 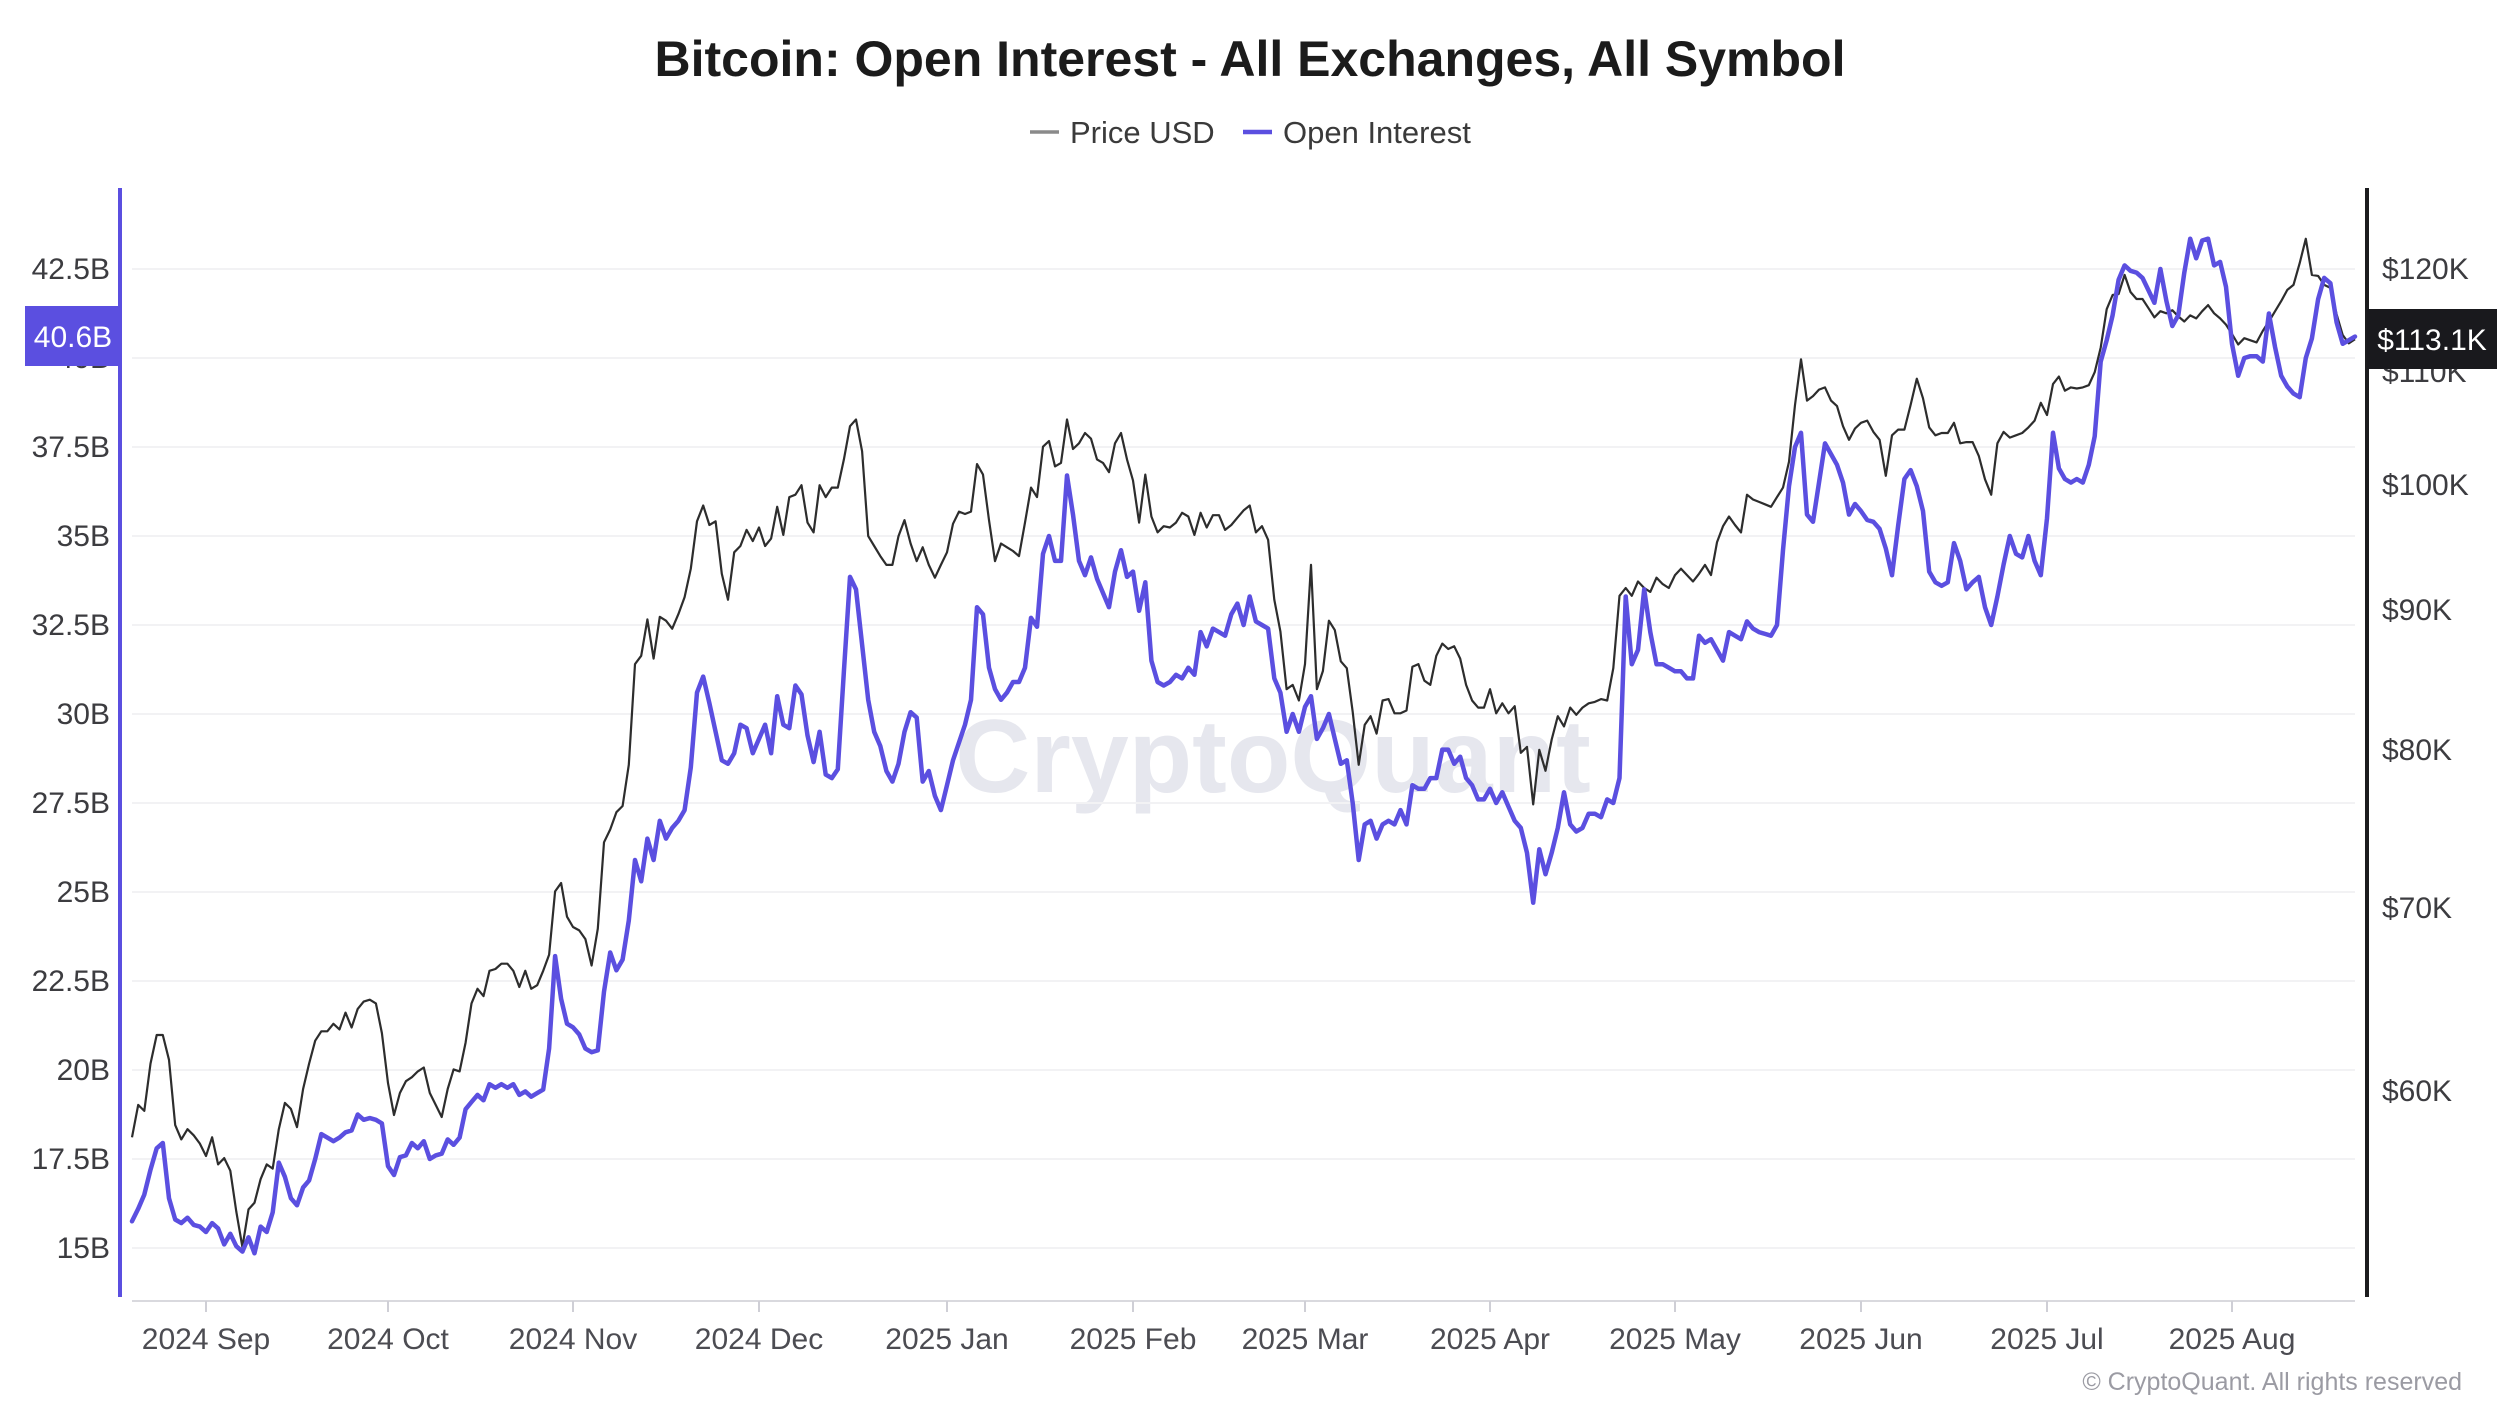 What do you see at coordinates (71, 803) in the screenshot?
I see `svg-text: 27.5B` at bounding box center [71, 803].